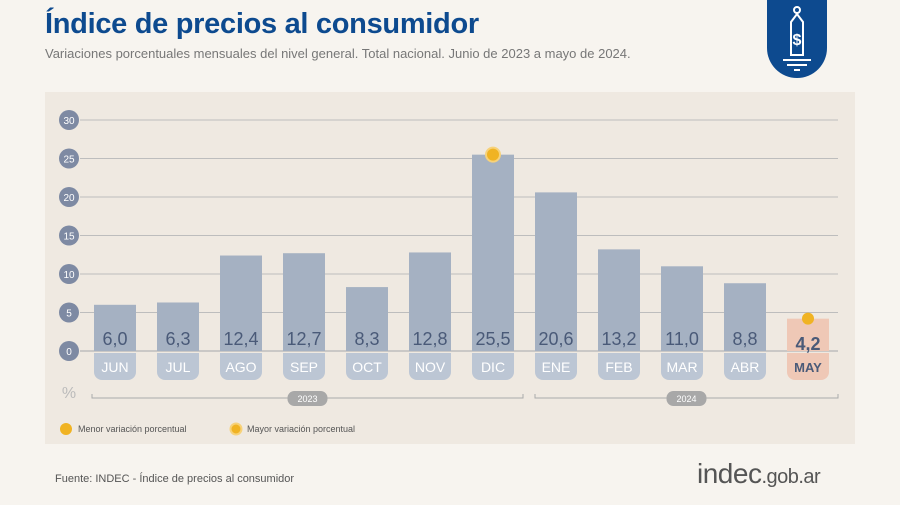 Image resolution: width=900 pixels, height=505 pixels. Describe the element at coordinates (241, 303) in the screenshot. I see `bar-ago` at that location.